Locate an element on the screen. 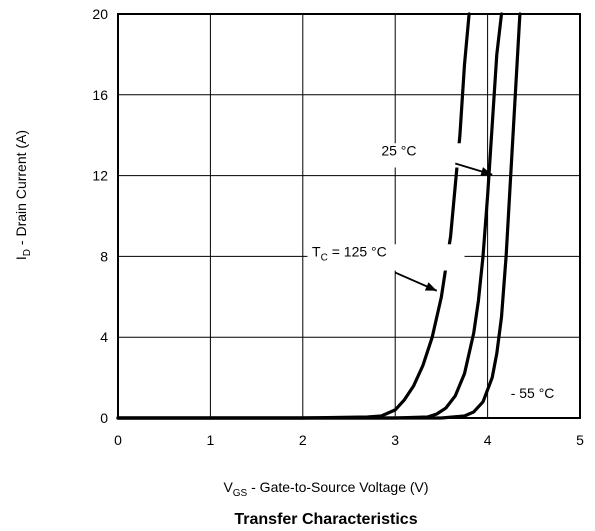 The height and width of the screenshot is (531, 595). x-tick-label: 4 is located at coordinates (488, 440).